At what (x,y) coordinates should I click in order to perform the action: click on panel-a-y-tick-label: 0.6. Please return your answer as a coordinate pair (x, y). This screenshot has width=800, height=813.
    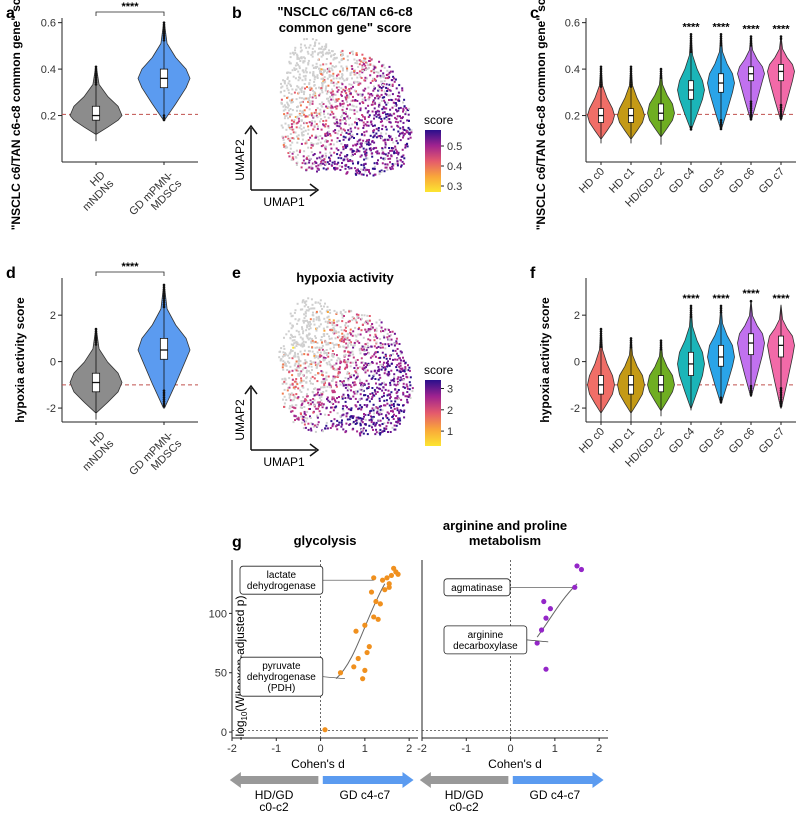
    Looking at the image, I should click on (48, 24).